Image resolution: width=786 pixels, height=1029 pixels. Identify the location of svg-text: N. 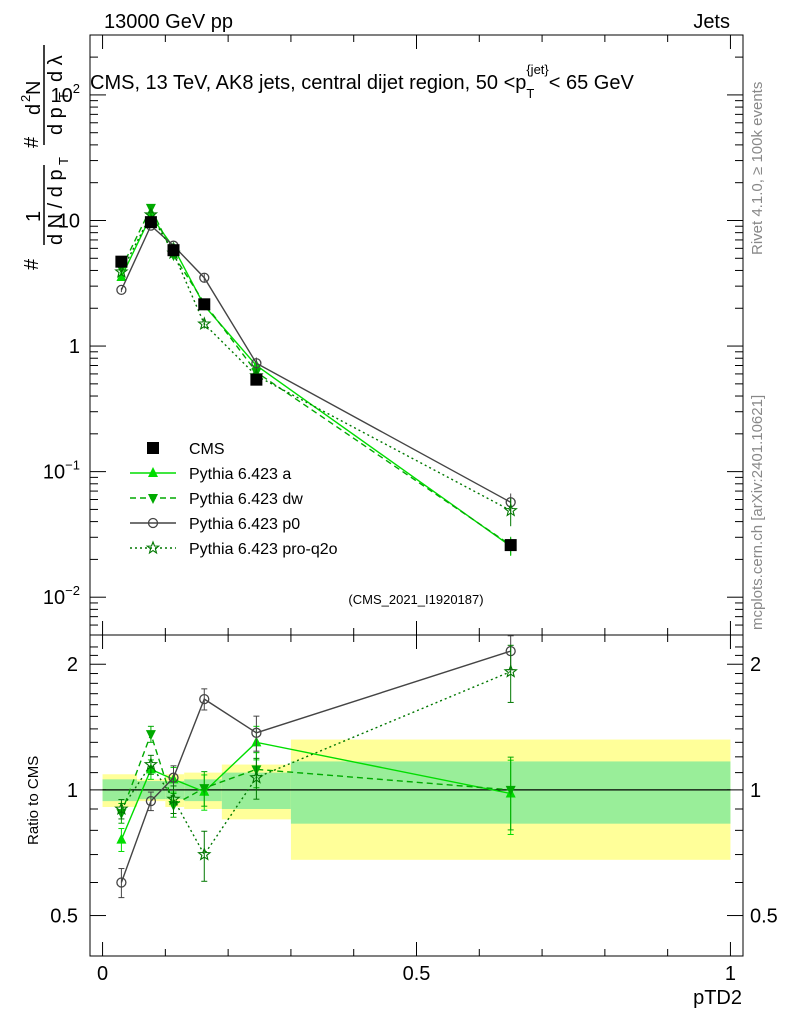
(34, 88).